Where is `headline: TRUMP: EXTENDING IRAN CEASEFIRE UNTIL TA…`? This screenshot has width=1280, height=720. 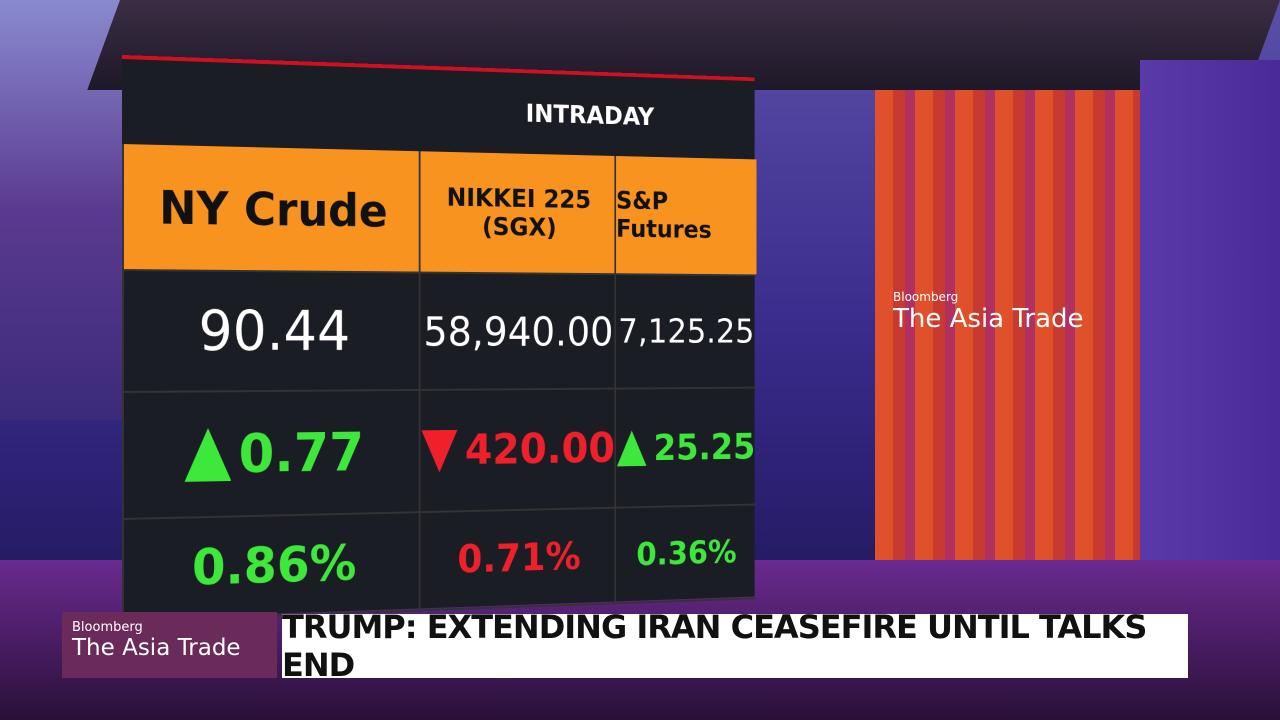 headline: TRUMP: EXTENDING IRAN CEASEFIRE UNTIL TA… is located at coordinates (735, 646).